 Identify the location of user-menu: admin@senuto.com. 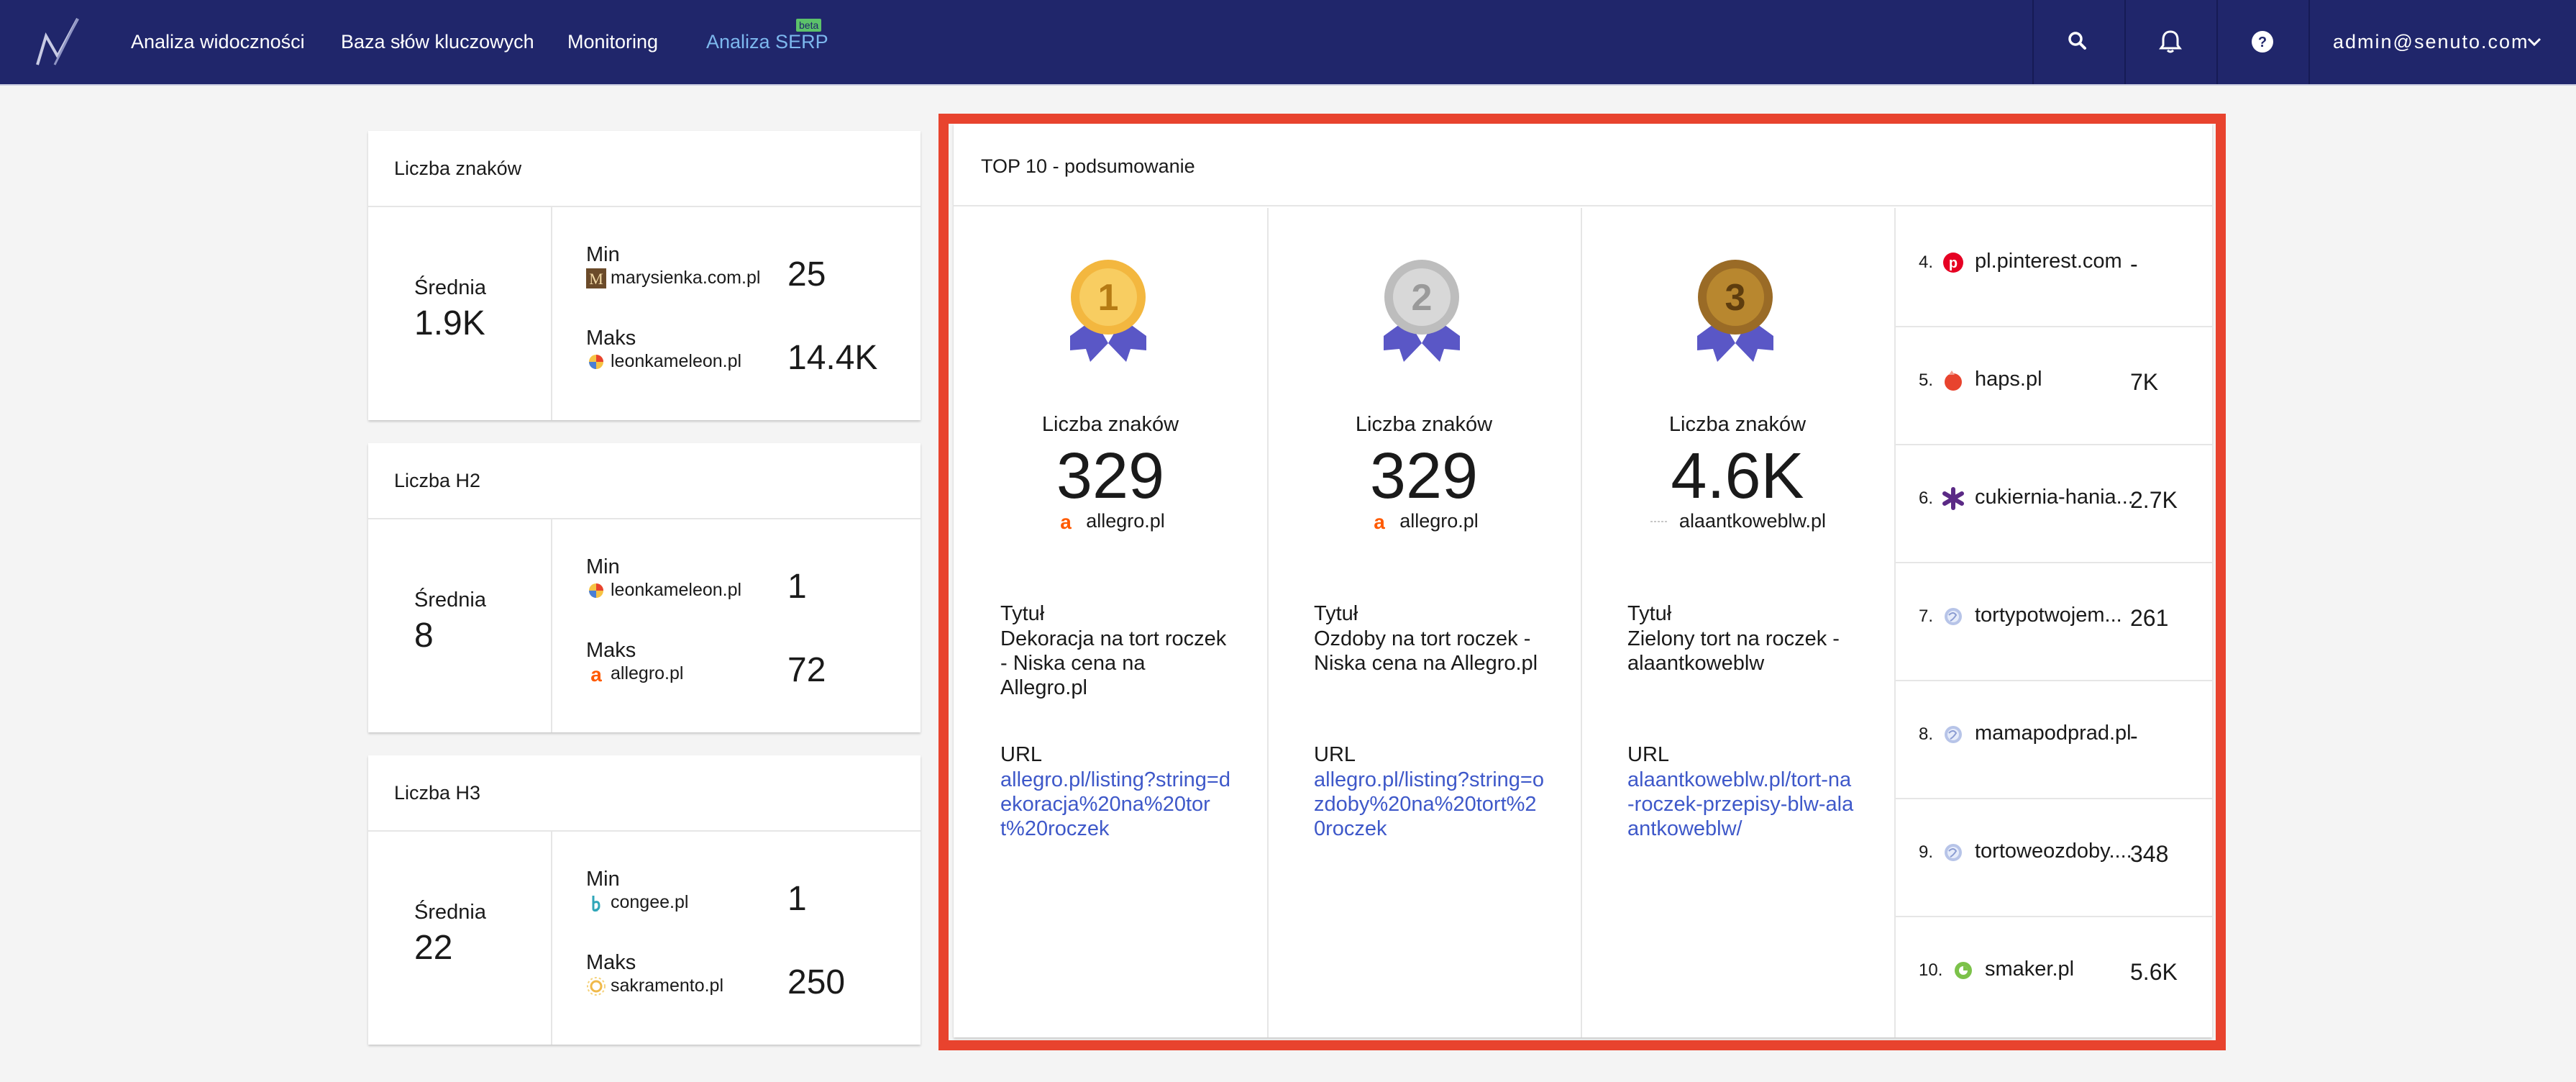
(2431, 42).